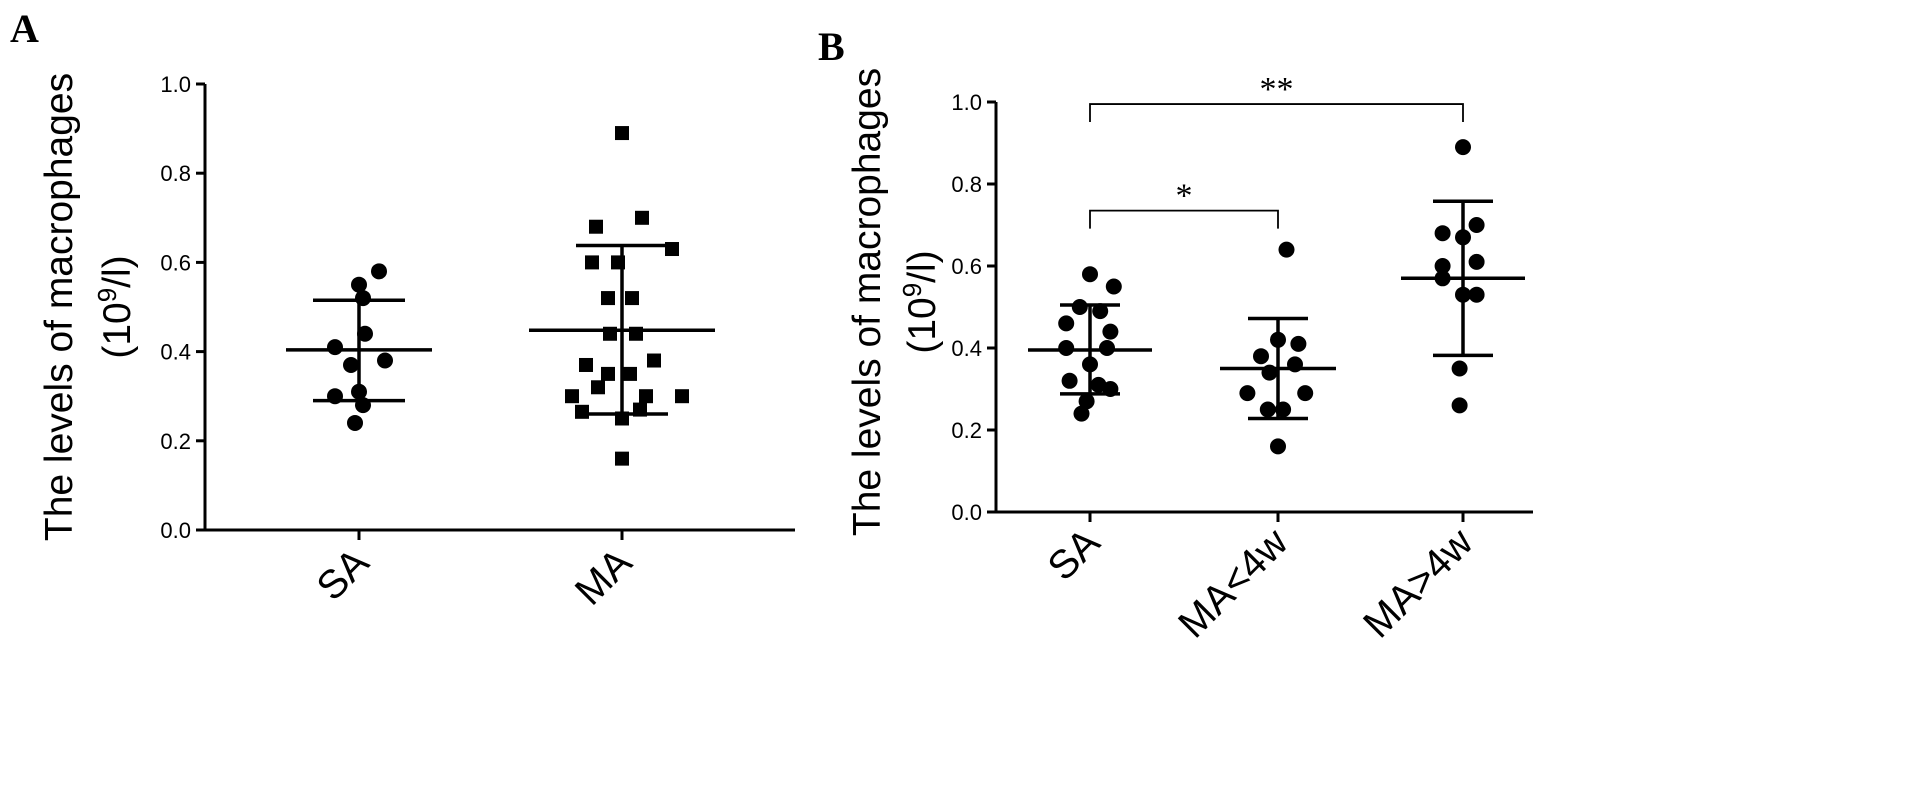 The image size is (1913, 793). I want to click on significance-label: **, so click(1277, 89).